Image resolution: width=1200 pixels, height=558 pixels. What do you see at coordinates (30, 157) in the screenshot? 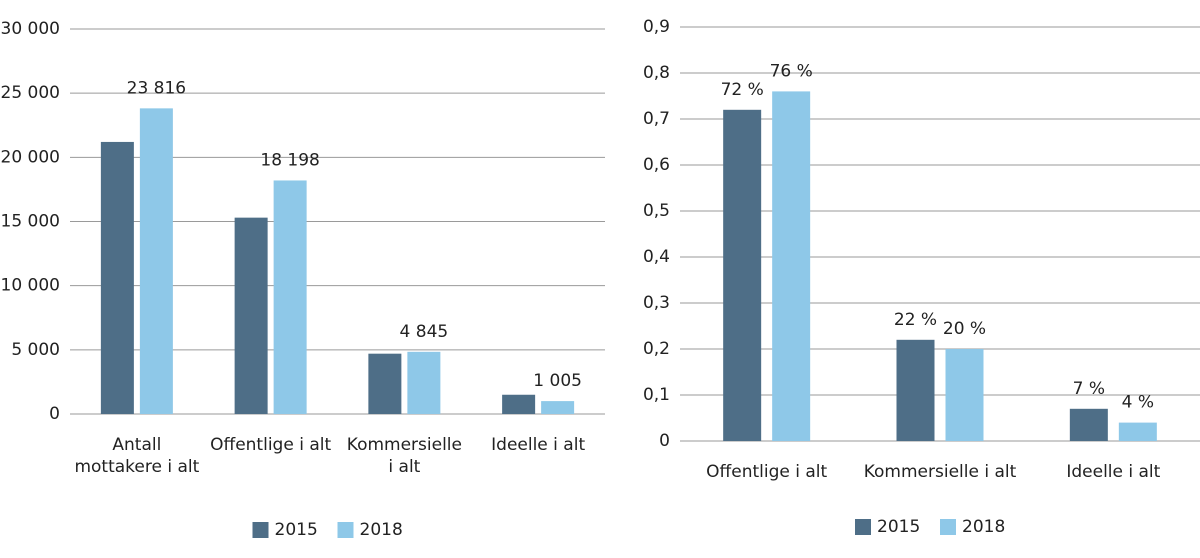
I see `y-tick-label: 20 000` at bounding box center [30, 157].